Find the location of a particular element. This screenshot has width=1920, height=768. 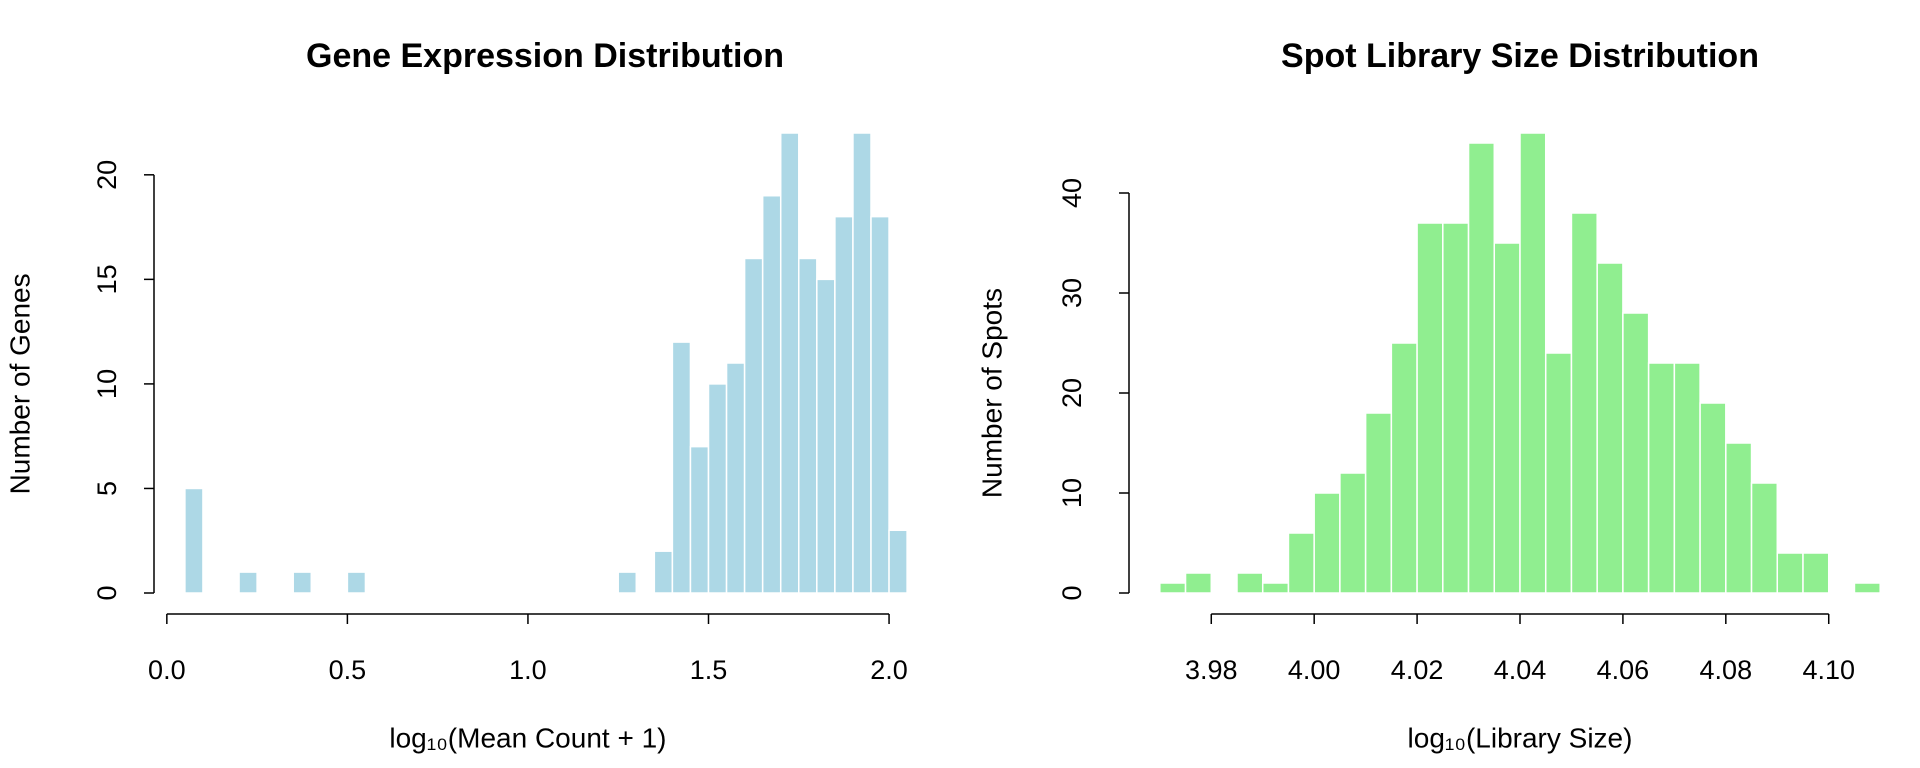

x-tick-label: 4.04 is located at coordinates (1520, 670).